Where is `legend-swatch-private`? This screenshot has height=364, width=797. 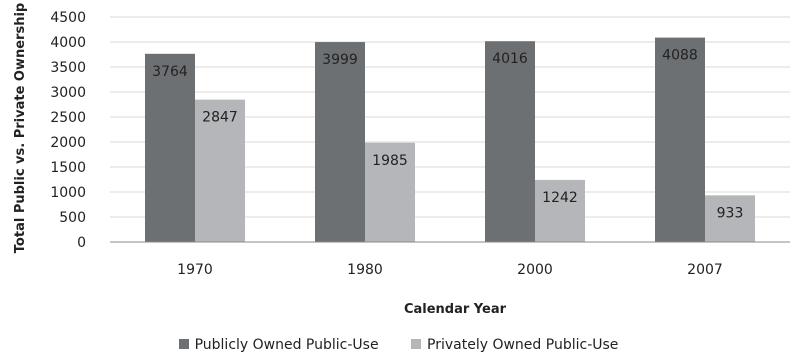 legend-swatch-private is located at coordinates (416, 344).